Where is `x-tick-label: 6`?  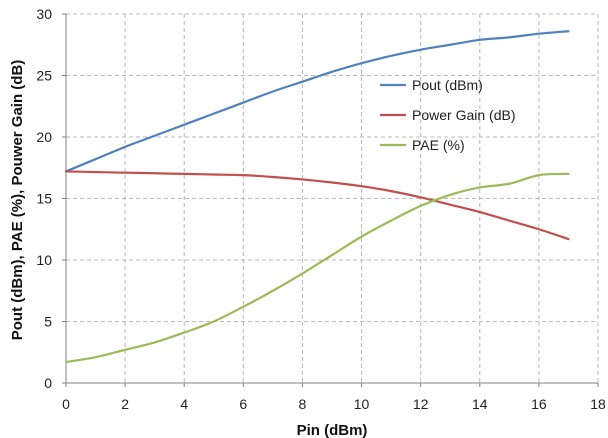
x-tick-label: 6 is located at coordinates (243, 404).